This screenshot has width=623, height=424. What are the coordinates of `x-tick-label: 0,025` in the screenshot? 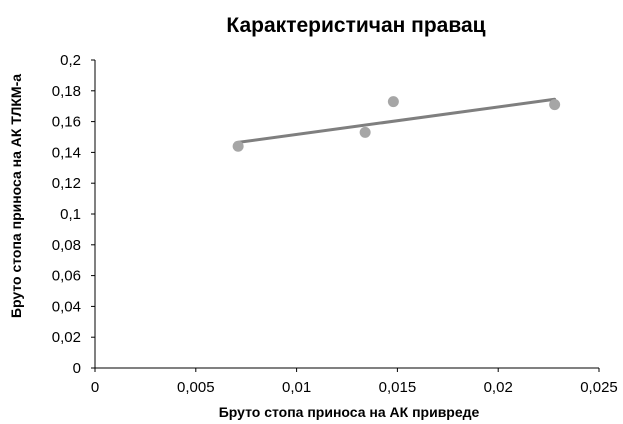 It's located at (599, 387).